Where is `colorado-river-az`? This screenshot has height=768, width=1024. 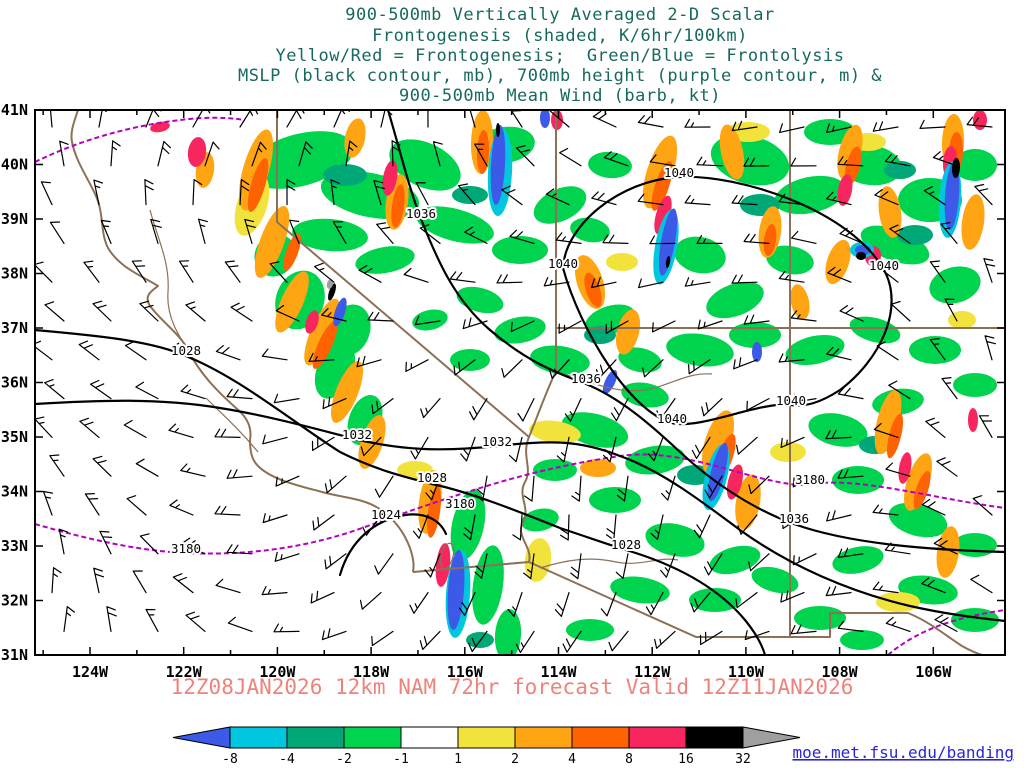
colorado-river-az is located at coordinates (634, 381).